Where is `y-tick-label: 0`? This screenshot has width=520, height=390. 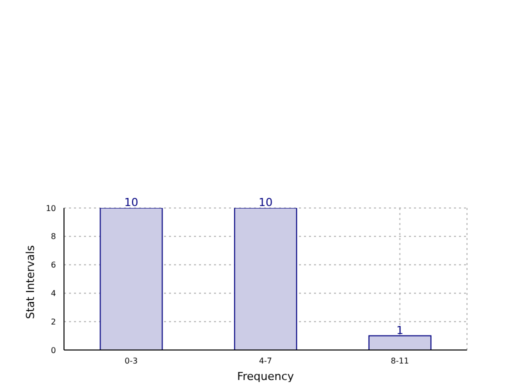
y-tick-label: 0 is located at coordinates (53, 350).